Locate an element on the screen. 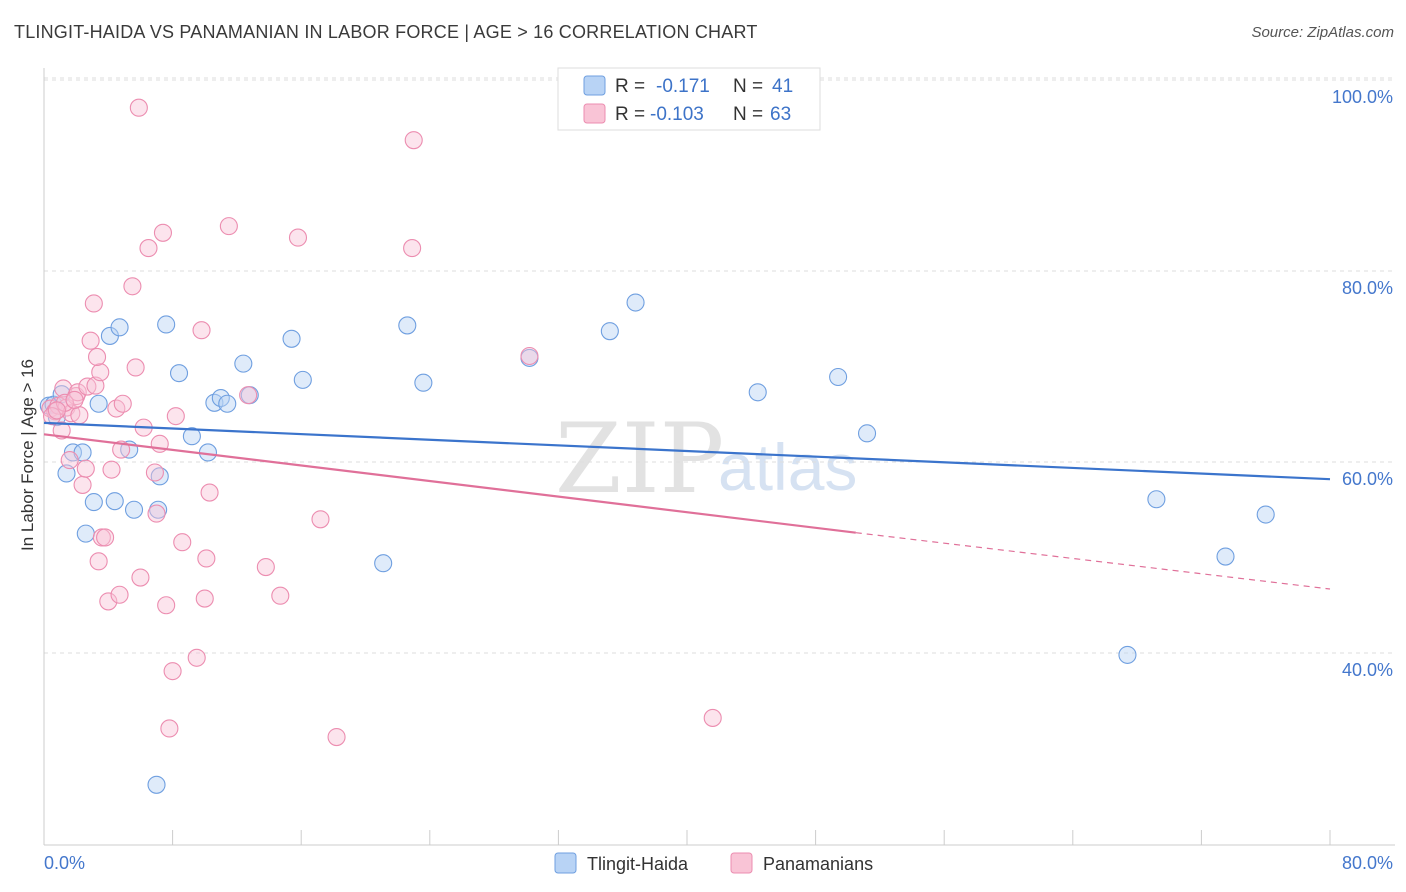 This screenshot has height=892, width=1406. legend-r-label-2: R = is located at coordinates (630, 114).